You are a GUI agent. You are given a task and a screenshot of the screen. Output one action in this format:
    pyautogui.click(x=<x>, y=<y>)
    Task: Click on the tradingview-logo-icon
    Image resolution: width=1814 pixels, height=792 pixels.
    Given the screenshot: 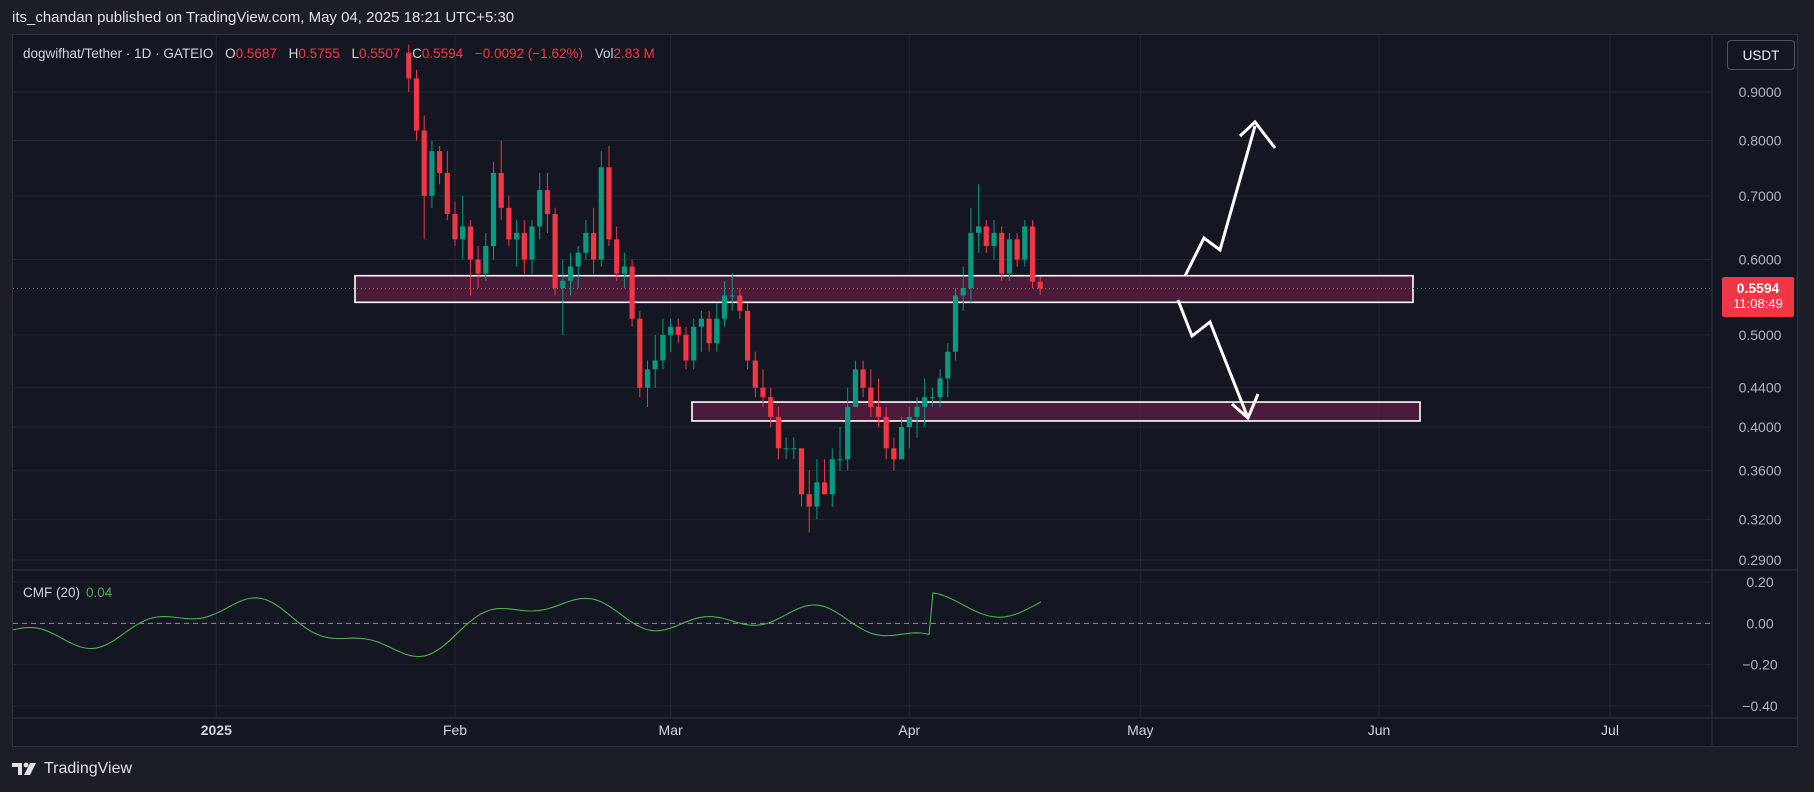 What is the action you would take?
    pyautogui.click(x=24, y=768)
    